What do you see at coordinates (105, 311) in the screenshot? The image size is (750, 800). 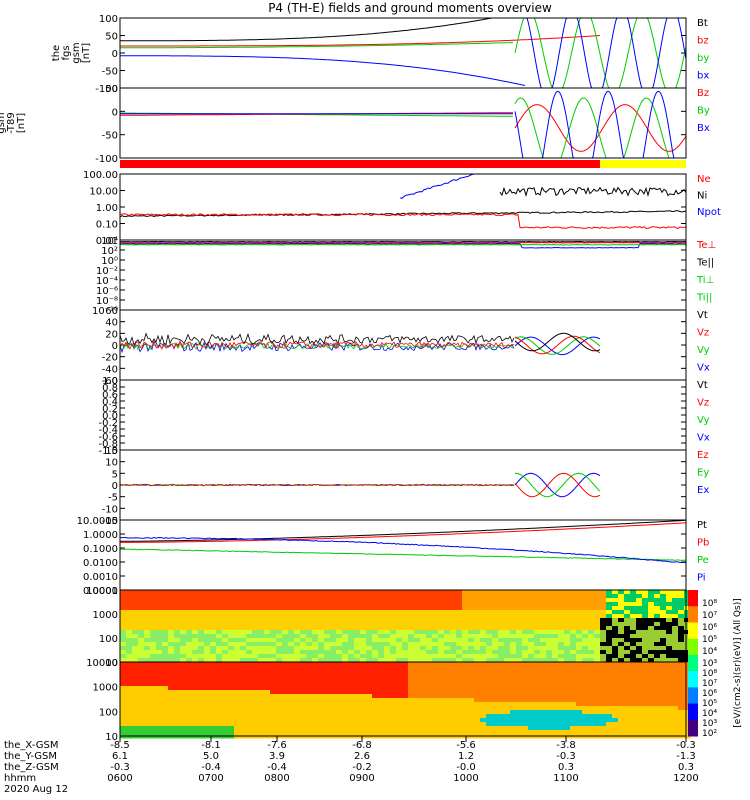 I see `y-tick-label: 10⁻¹⁰` at bounding box center [105, 311].